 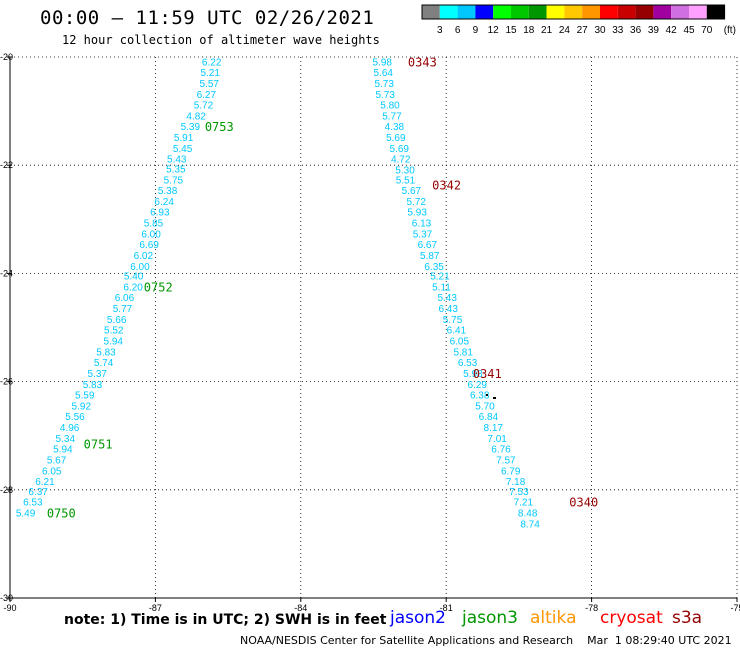 I want to click on y-tick-label: -20, so click(x=6, y=57).